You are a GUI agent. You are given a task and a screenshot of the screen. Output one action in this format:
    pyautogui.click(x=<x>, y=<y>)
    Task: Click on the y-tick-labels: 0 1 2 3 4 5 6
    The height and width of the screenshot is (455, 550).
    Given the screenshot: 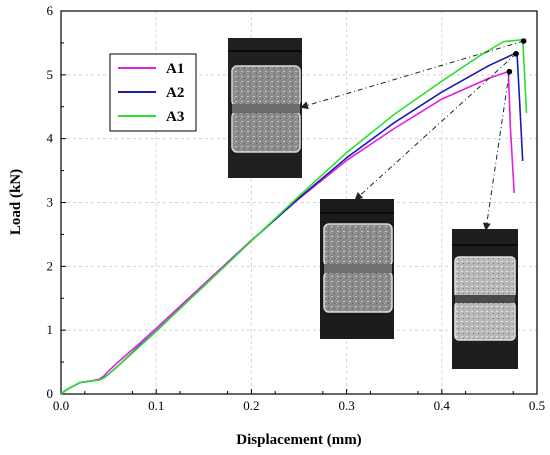 What is the action you would take?
    pyautogui.click(x=50, y=202)
    